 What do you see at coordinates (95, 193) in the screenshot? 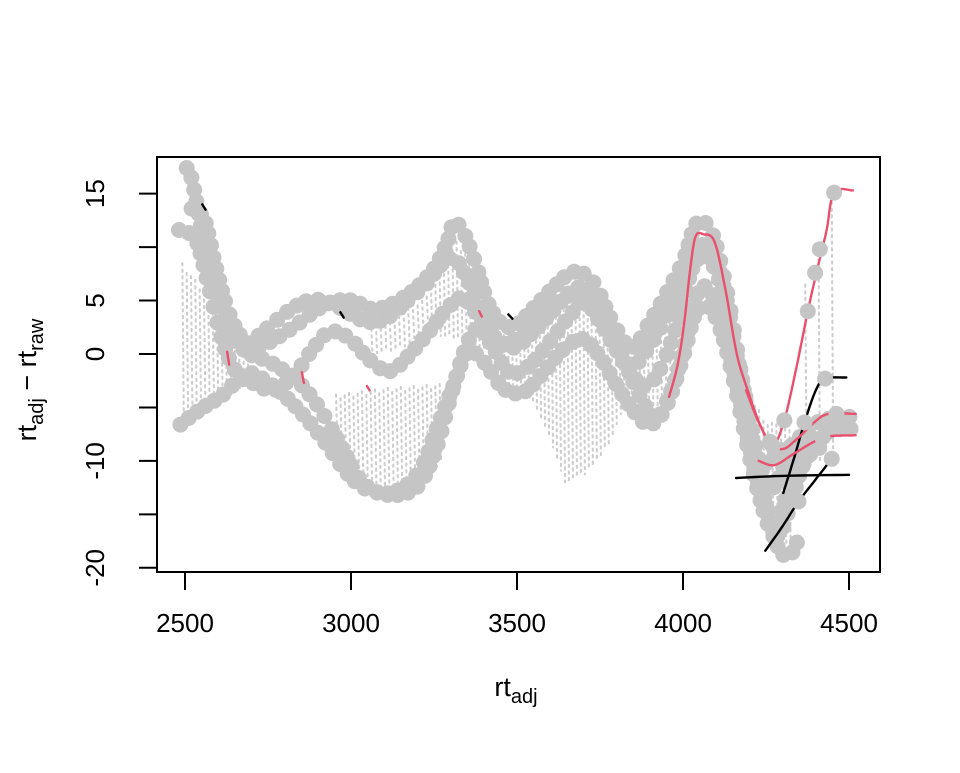
I see `y-tick-label: 15` at bounding box center [95, 193].